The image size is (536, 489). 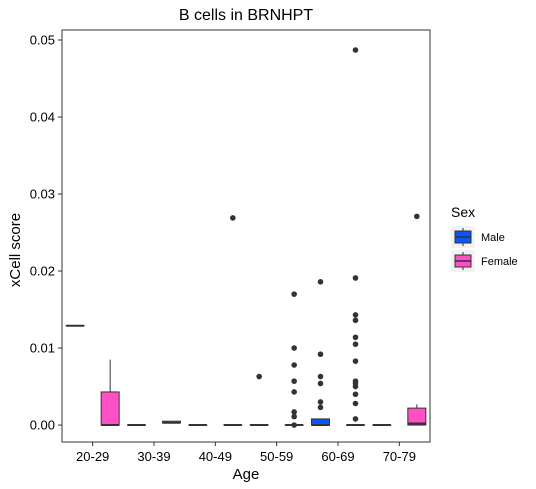 What do you see at coordinates (493, 238) in the screenshot?
I see `legend-label: Male` at bounding box center [493, 238].